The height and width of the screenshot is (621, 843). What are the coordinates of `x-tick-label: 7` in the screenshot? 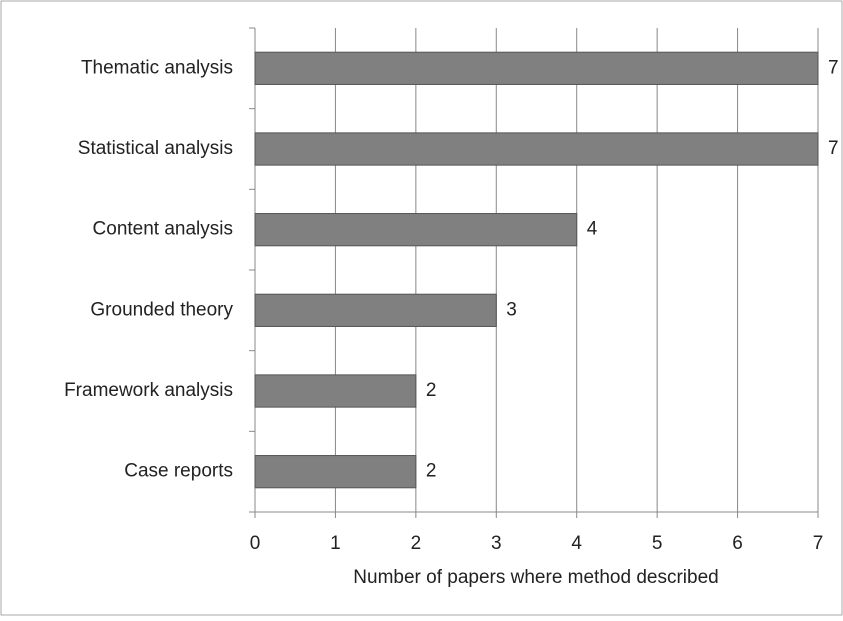 It's located at (818, 543).